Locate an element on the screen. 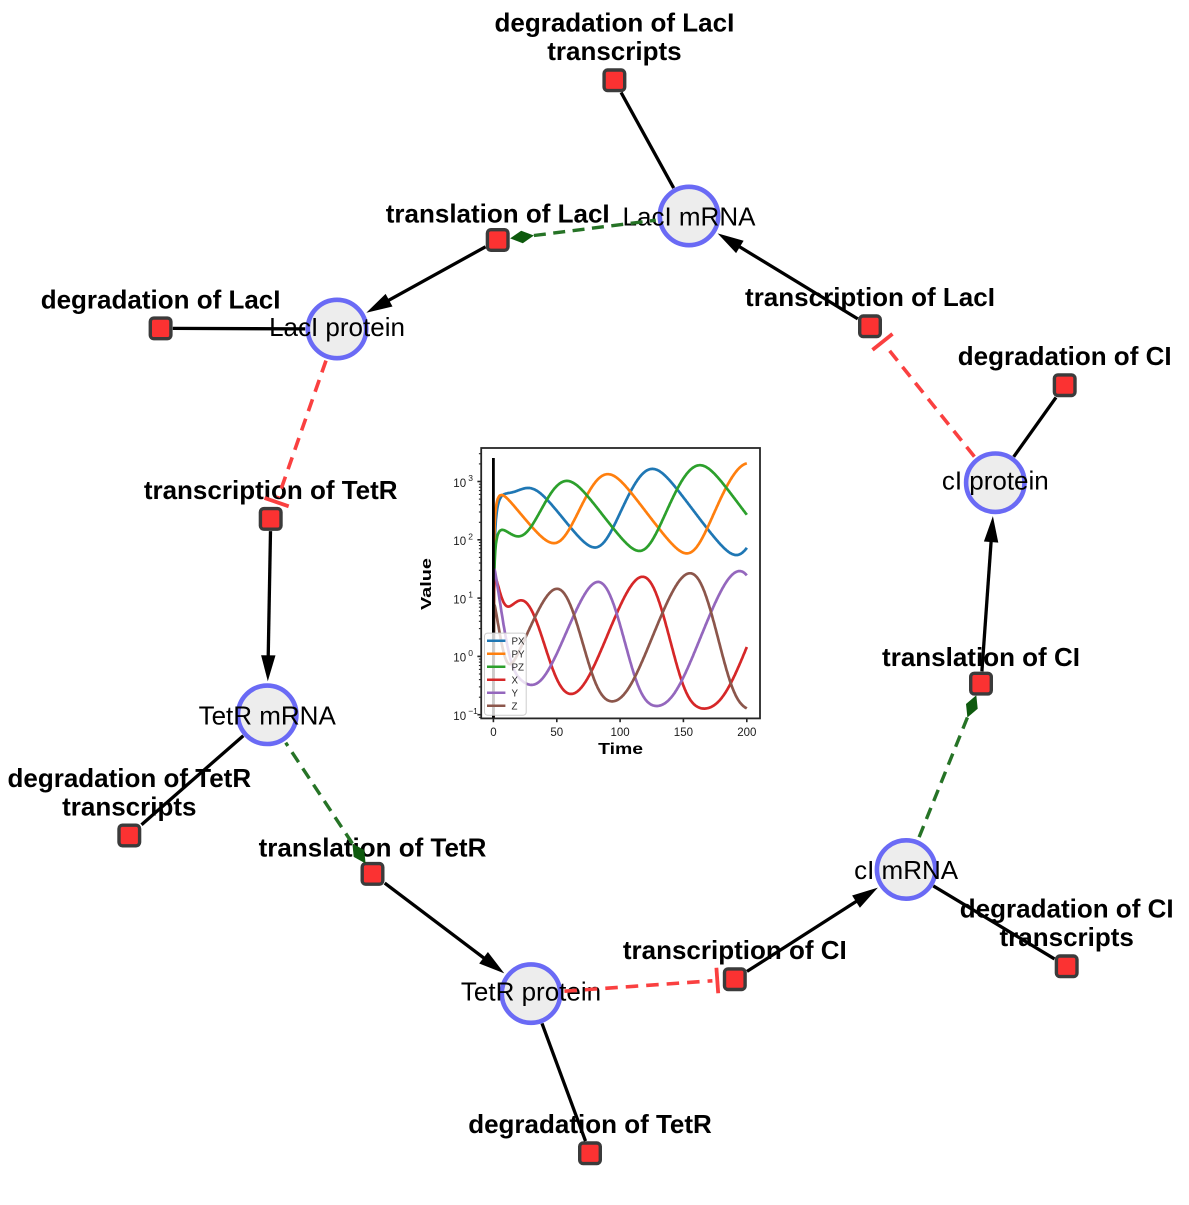  svg-text: 3 is located at coordinates (470, 478).